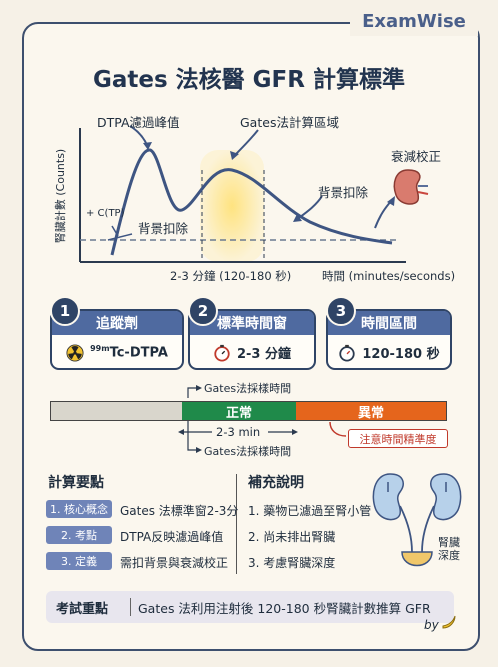 This screenshot has height=667, width=498. What do you see at coordinates (79, 509) in the screenshot?
I see `point-tag: 1. 核心概念` at bounding box center [79, 509].